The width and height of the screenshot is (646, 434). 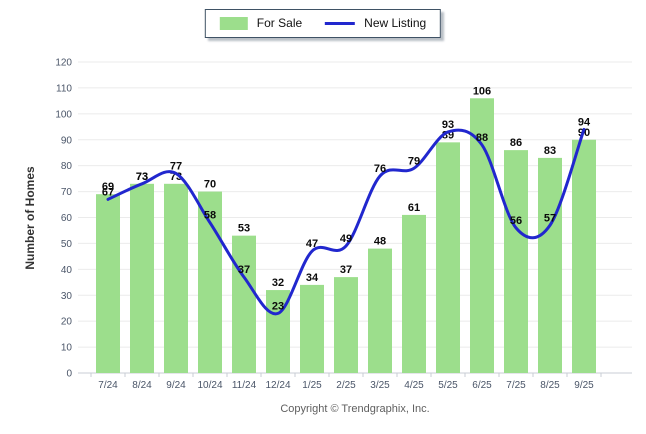 What do you see at coordinates (323, 23) in the screenshot?
I see `legend: For Sale New Listing` at bounding box center [323, 23].